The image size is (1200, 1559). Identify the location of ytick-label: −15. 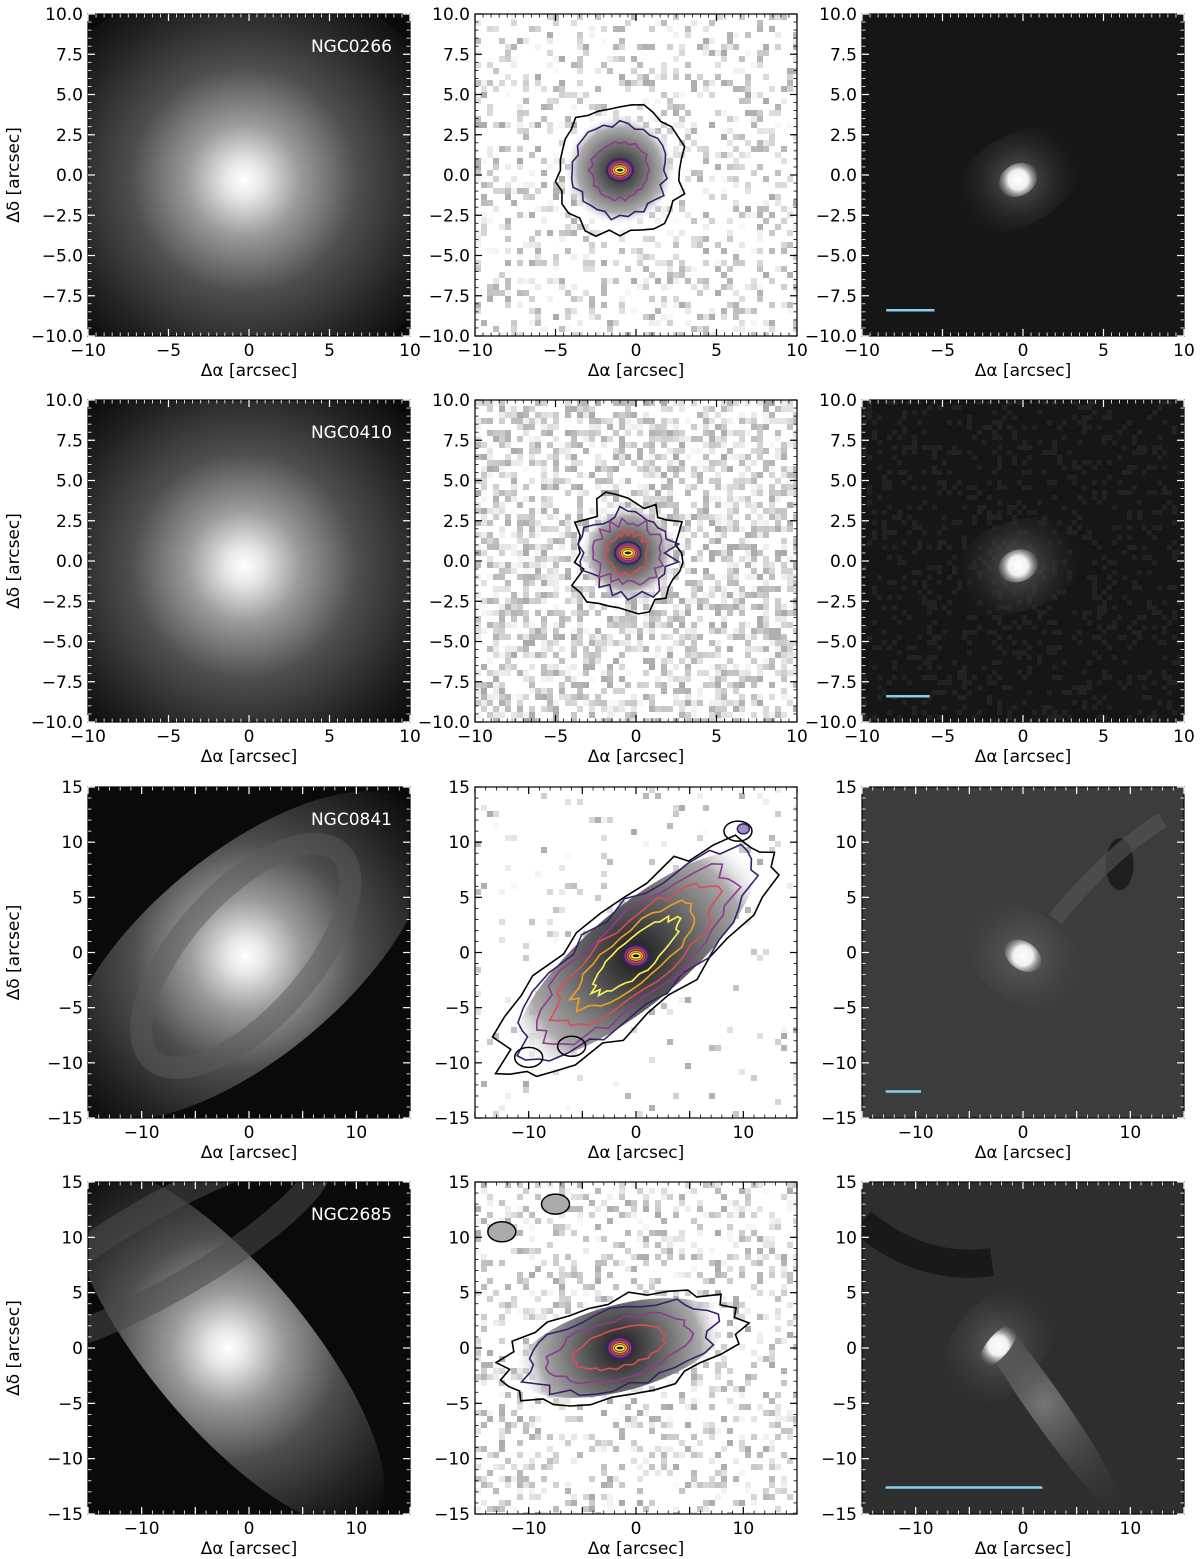
(65, 1119).